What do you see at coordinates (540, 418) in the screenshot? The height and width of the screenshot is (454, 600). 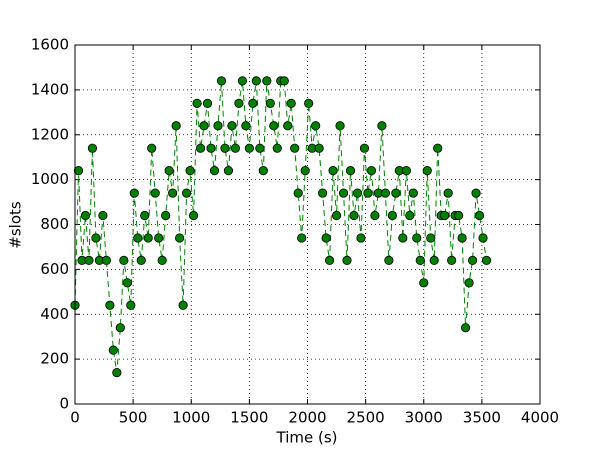 I see `x-tick-label: 4000` at bounding box center [540, 418].